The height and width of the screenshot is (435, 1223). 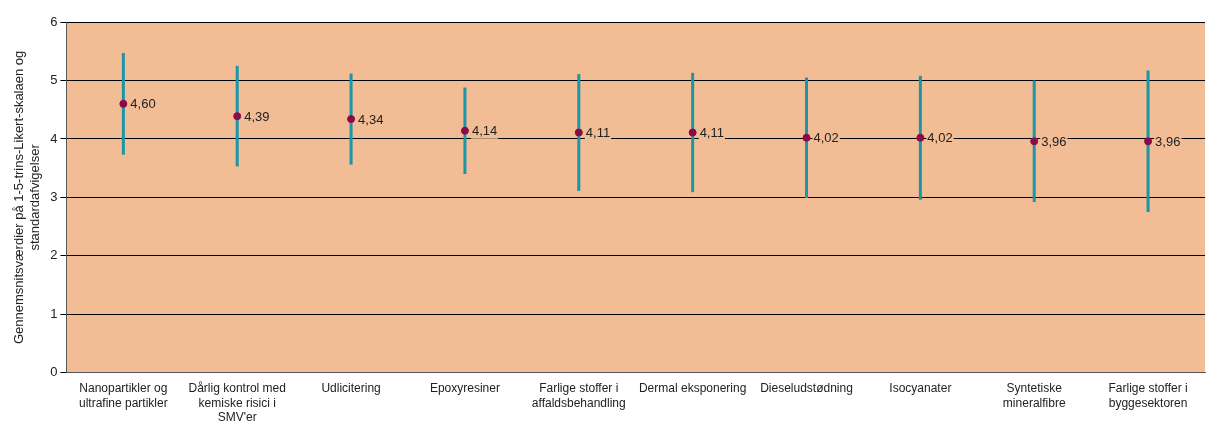 I want to click on data-label: 4,60, so click(x=143, y=104).